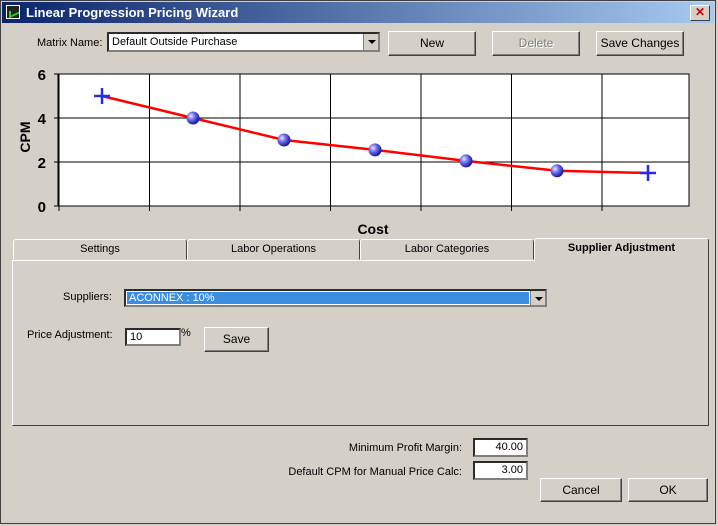 Image resolution: width=718 pixels, height=526 pixels. I want to click on tab-labor-categories: Labor Categories, so click(447, 249).